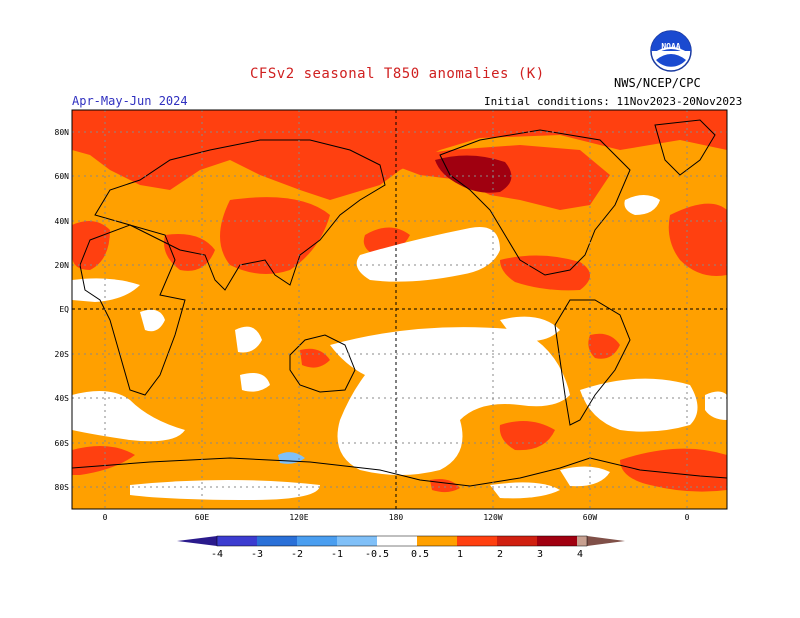 This screenshot has width=800, height=618. I want to click on colorbar-tick-label: -4, so click(217, 554).